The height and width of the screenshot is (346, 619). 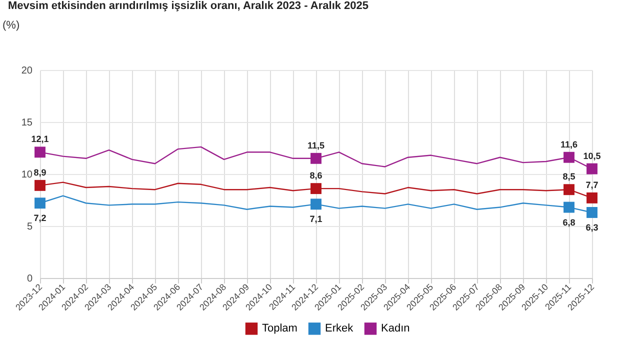 What do you see at coordinates (280, 328) in the screenshot?
I see `legend-label: Toplam` at bounding box center [280, 328].